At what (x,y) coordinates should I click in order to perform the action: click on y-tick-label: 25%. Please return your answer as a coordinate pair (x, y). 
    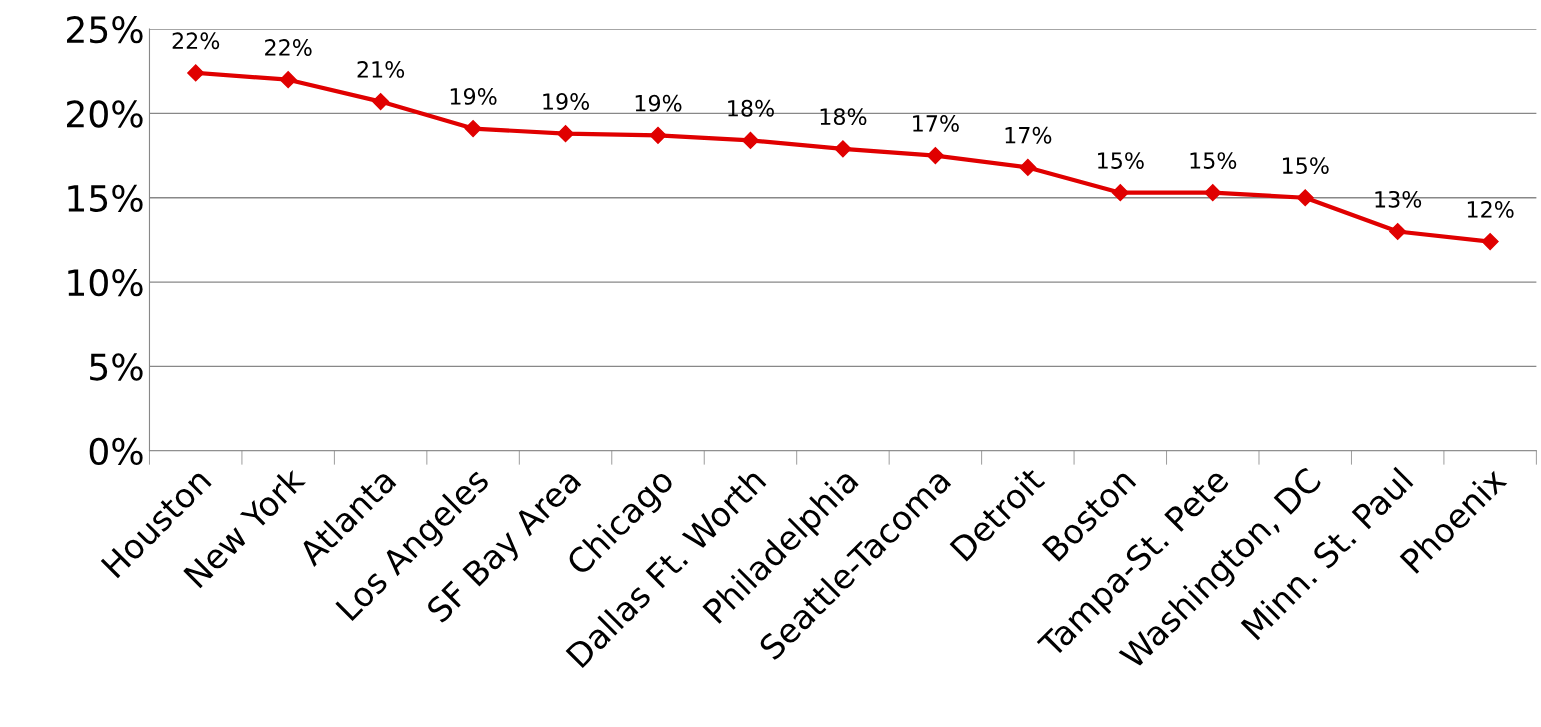
    Looking at the image, I should click on (105, 30).